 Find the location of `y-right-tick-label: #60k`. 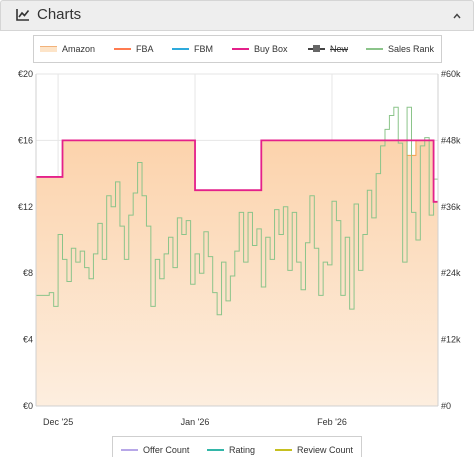

y-right-tick-label: #60k is located at coordinates (451, 74).